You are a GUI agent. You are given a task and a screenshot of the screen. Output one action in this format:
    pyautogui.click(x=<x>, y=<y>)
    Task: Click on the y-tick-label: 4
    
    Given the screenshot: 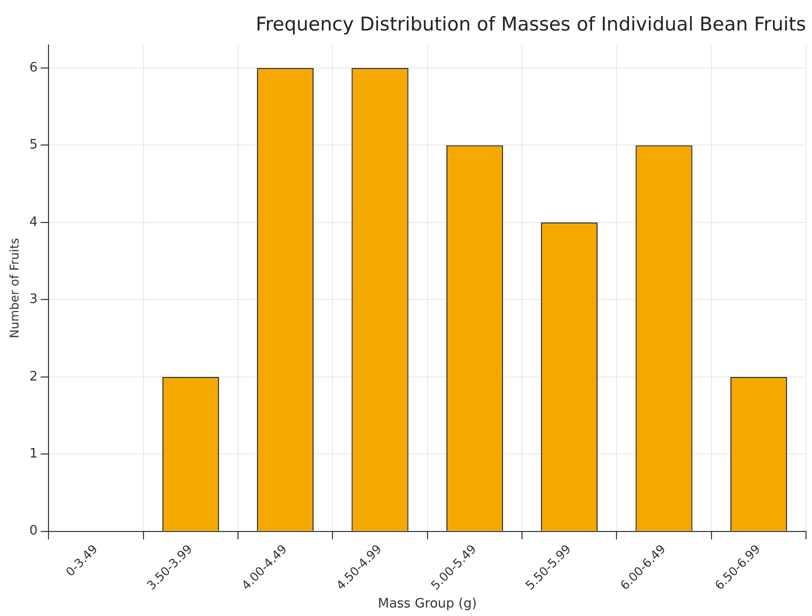 What is the action you would take?
    pyautogui.click(x=33, y=222)
    